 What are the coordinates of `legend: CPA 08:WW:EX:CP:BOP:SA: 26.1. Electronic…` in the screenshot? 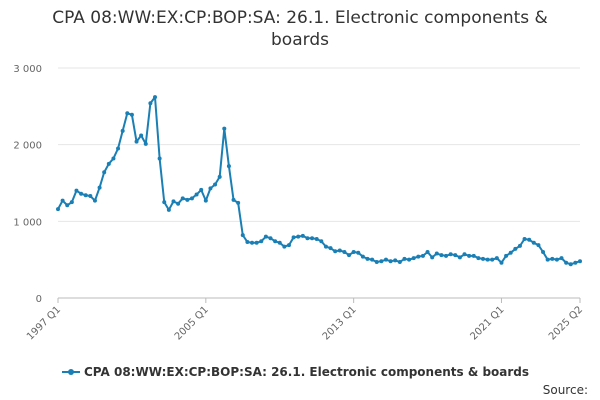 It's located at (295, 372).